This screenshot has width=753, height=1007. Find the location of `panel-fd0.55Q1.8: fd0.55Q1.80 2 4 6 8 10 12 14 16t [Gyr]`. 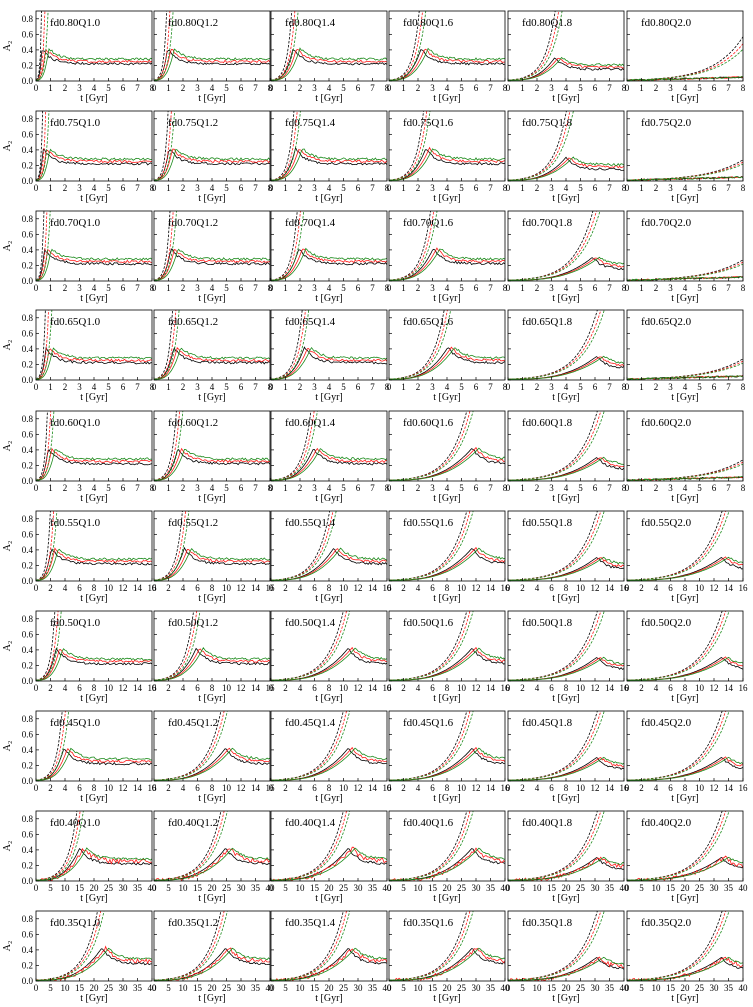

panel-fd0.55Q1.8: fd0.55Q1.80 2 4 6 8 10 12 14 16t [Gyr] is located at coordinates (568, 557).